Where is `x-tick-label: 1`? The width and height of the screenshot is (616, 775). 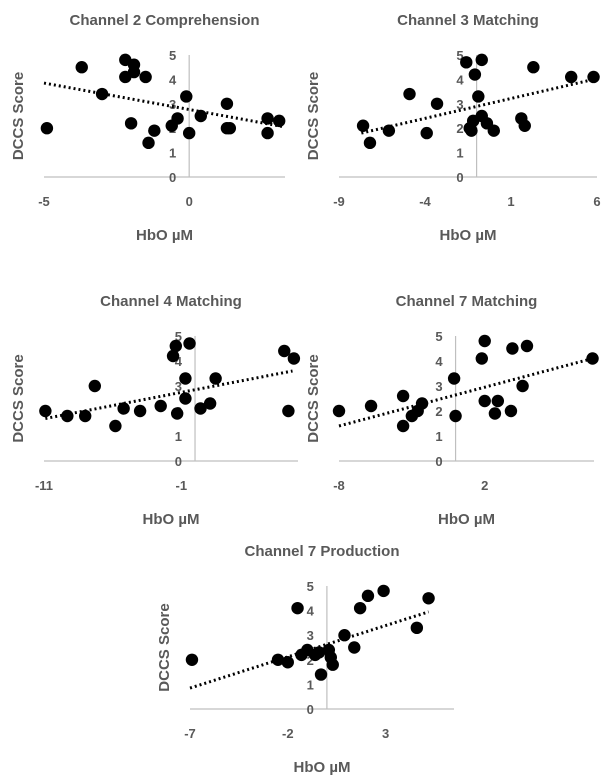
x-tick-label: 1 is located at coordinates (510, 201).